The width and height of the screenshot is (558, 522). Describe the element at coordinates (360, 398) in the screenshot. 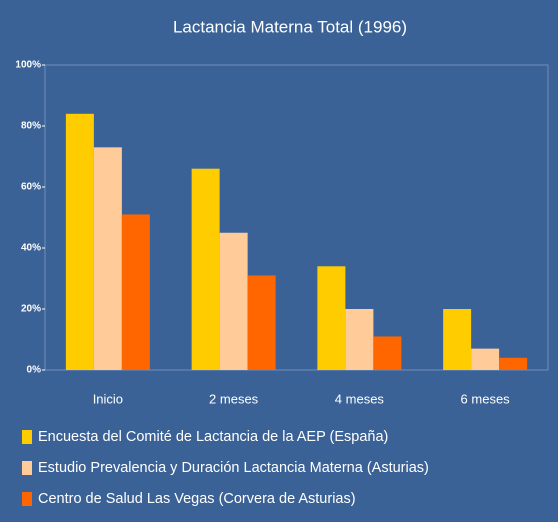

I see `x-tick-label: 4 meses` at that location.